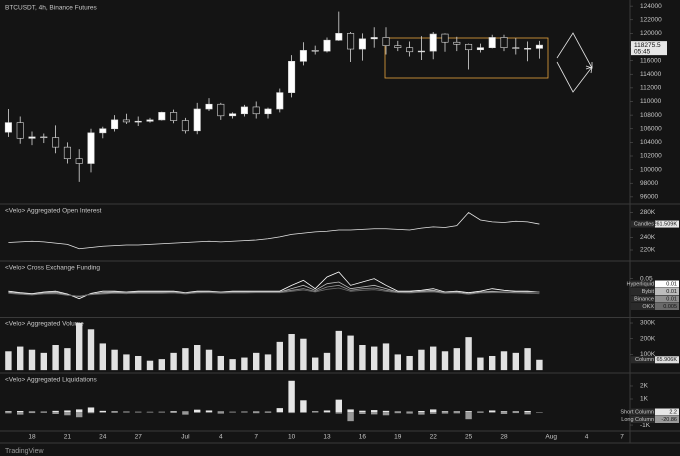 Image resolution: width=680 pixels, height=456 pixels. I want to click on x-tick-label: 4, so click(221, 437).